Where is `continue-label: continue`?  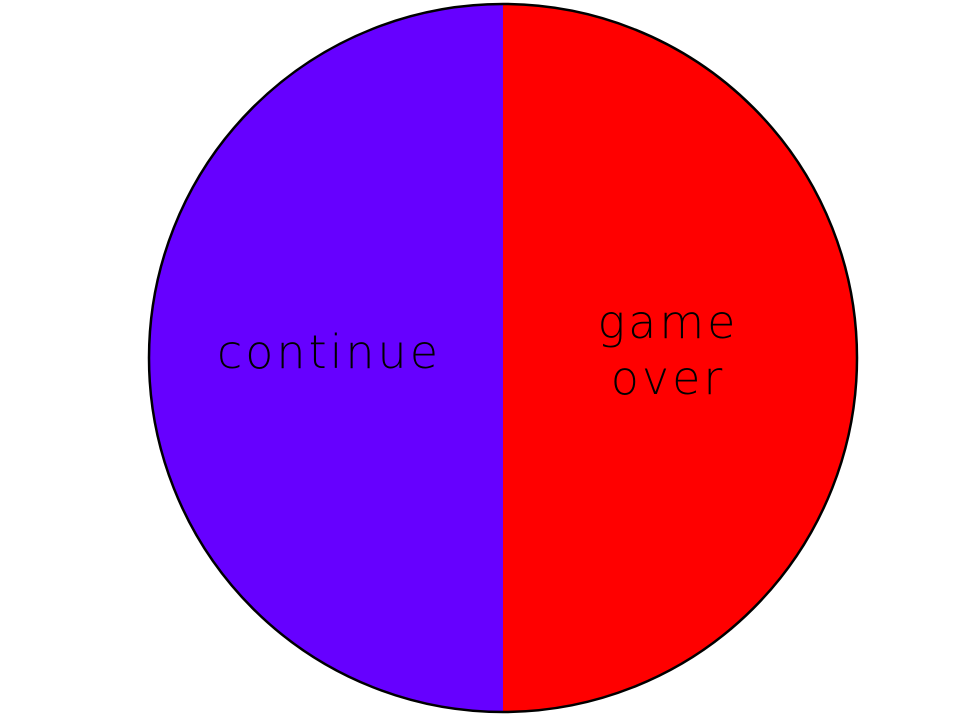
continue-label: continue is located at coordinates (329, 352).